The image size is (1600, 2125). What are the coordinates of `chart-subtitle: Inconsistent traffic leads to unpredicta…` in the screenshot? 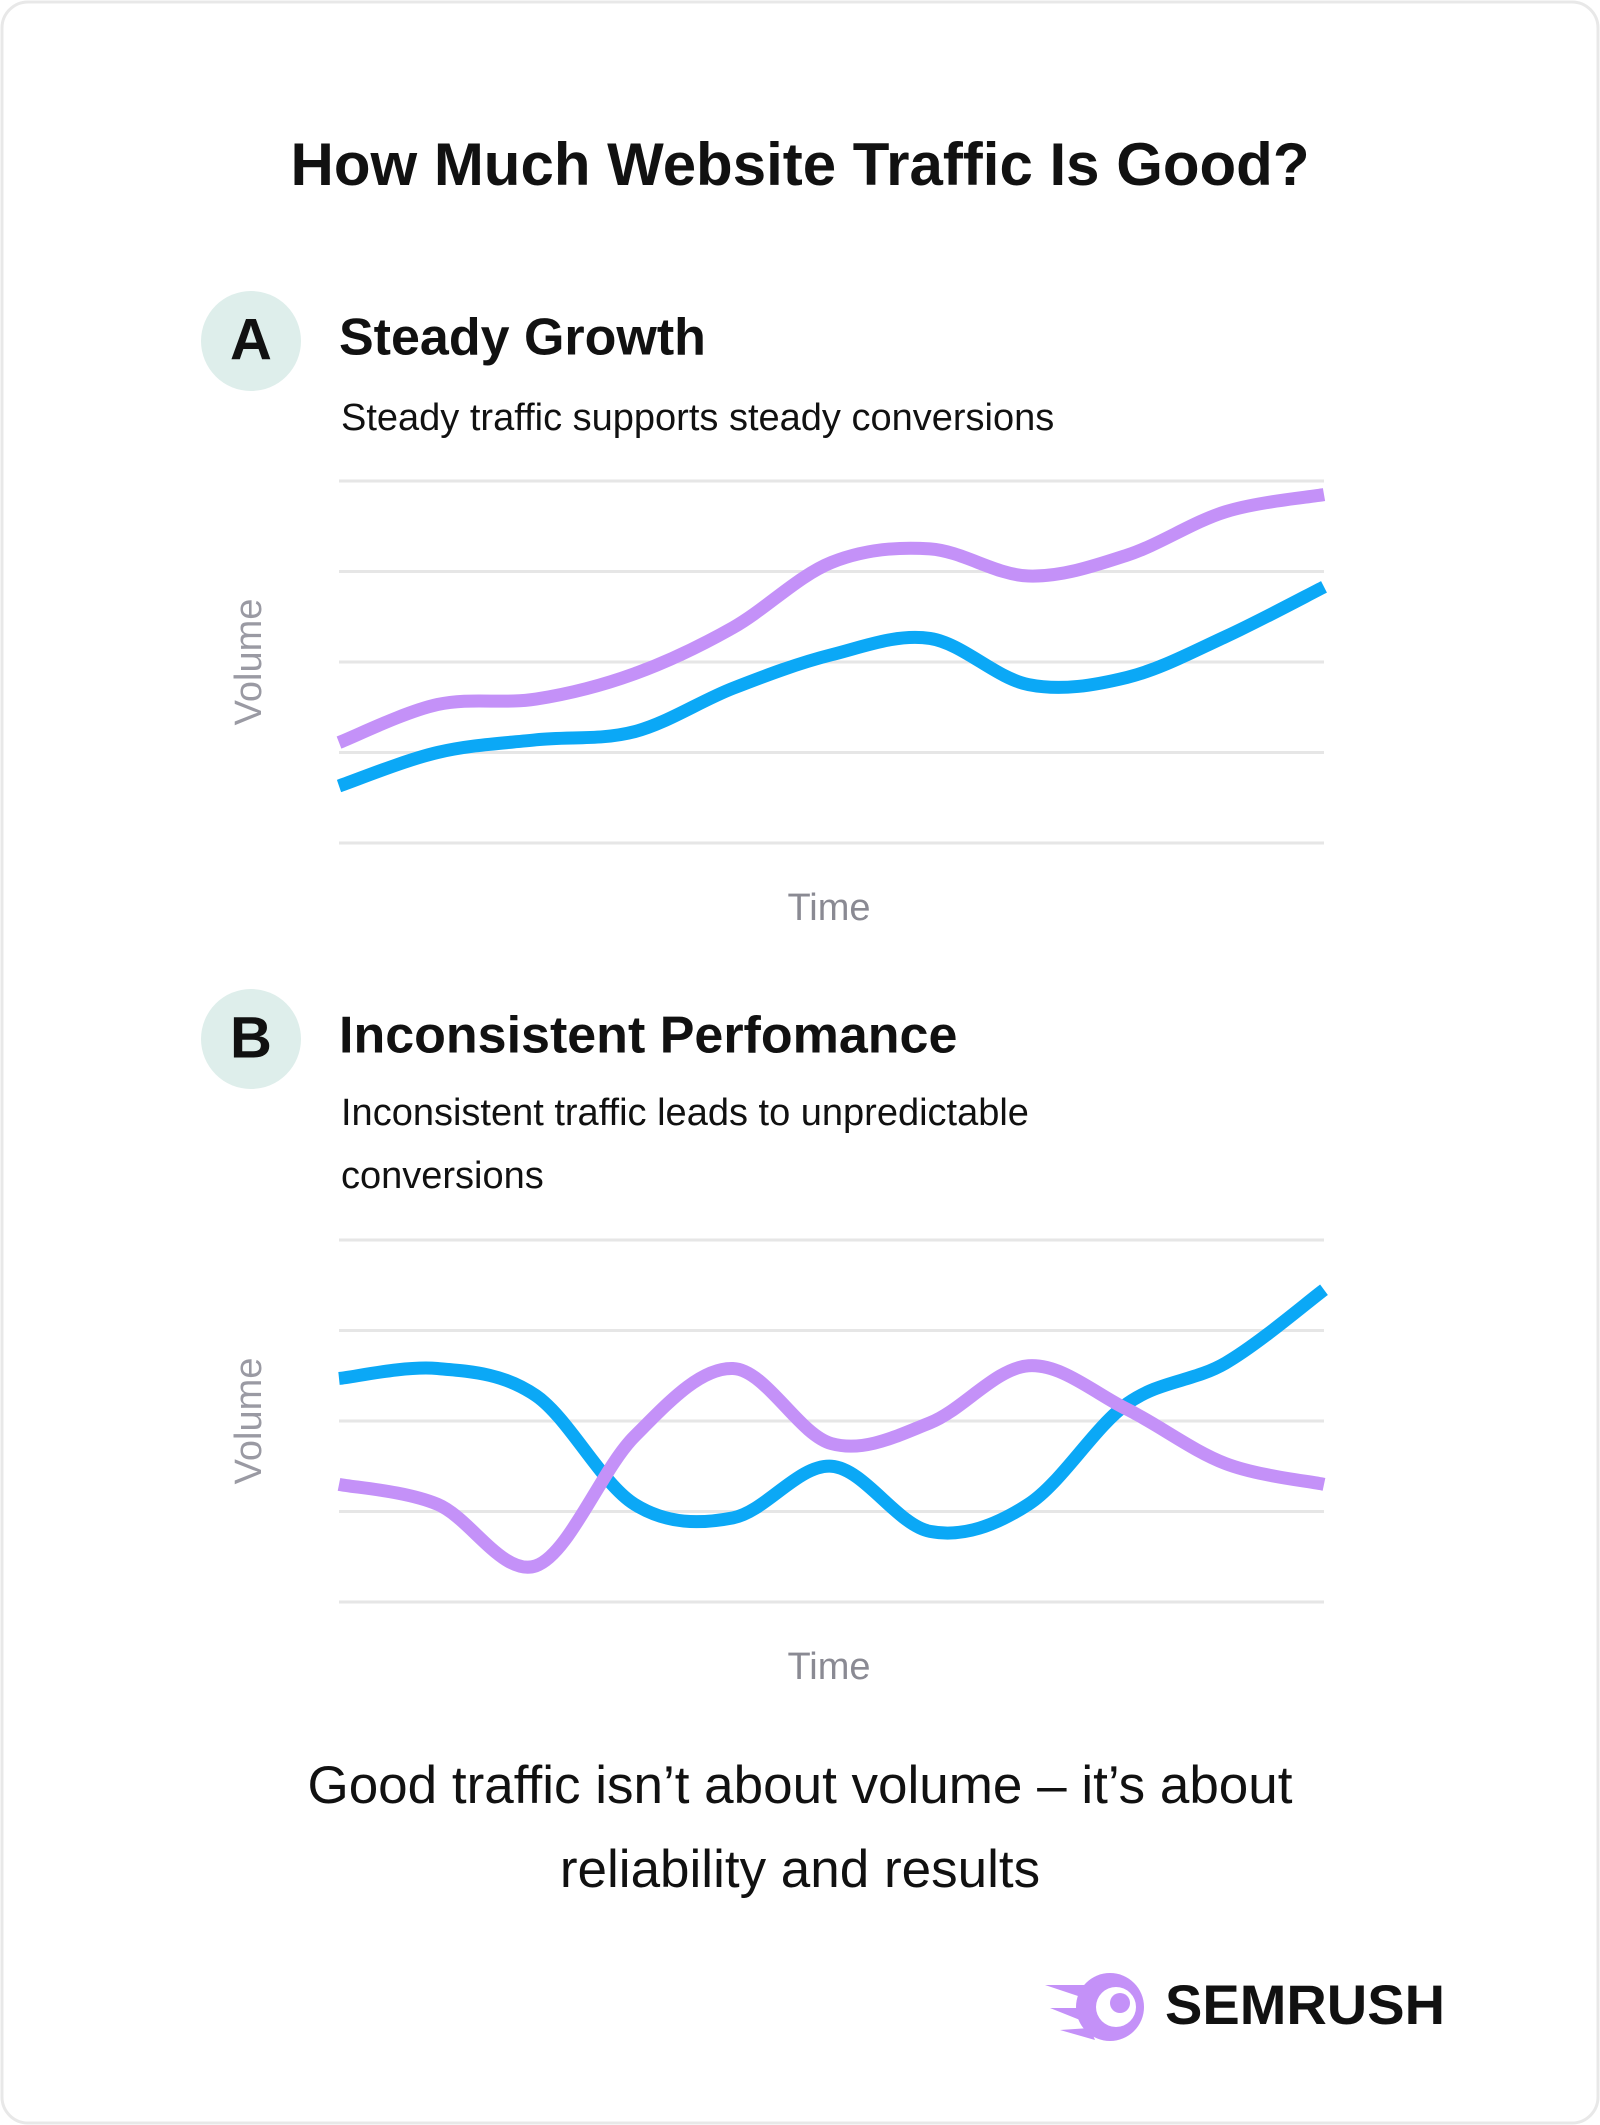 It's located at (685, 1113).